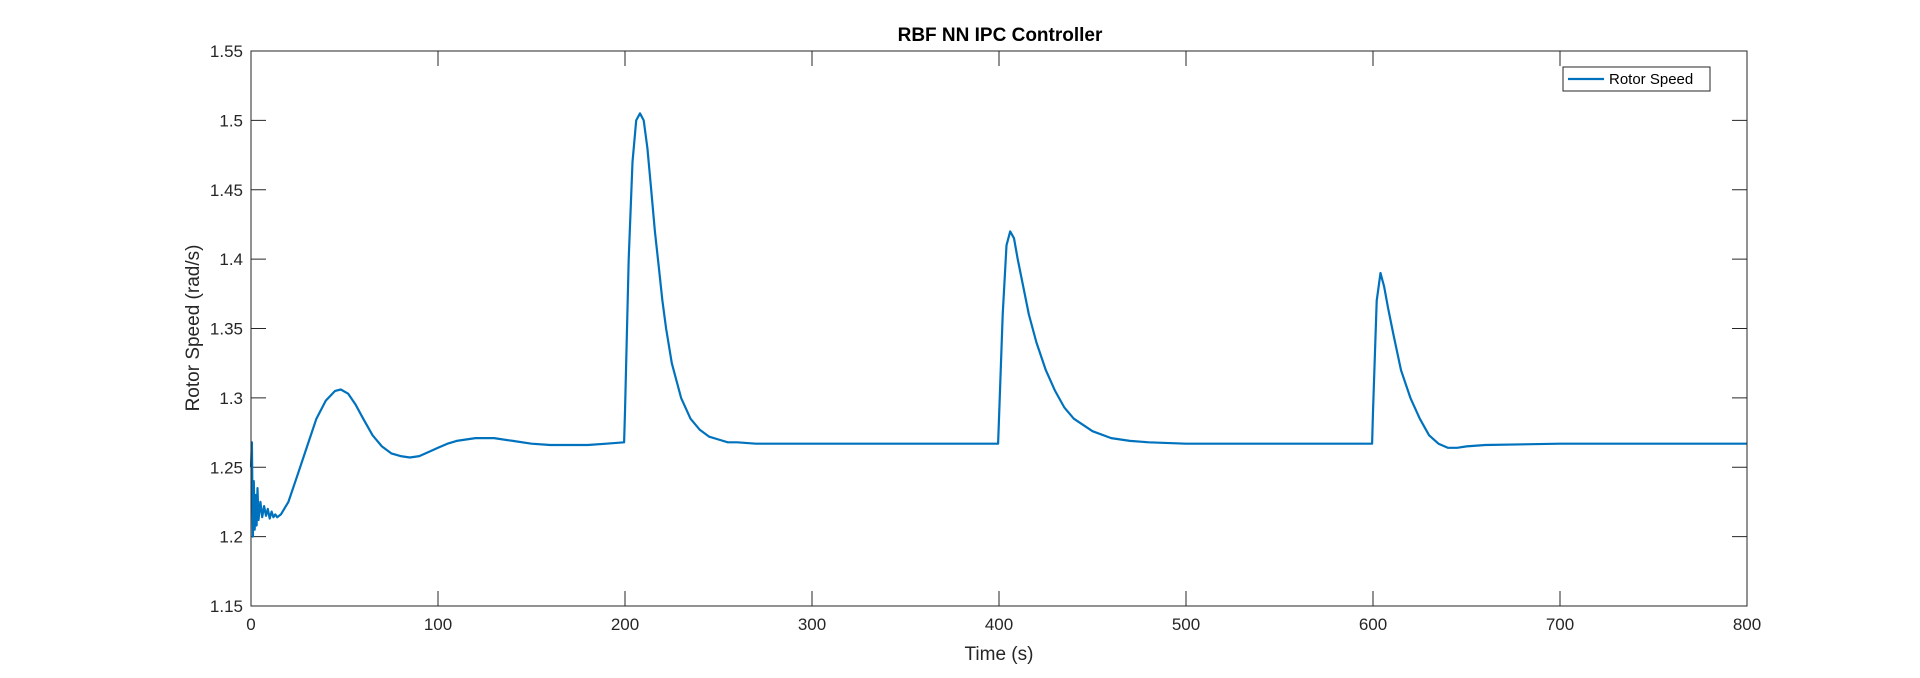 The width and height of the screenshot is (1920, 678). Describe the element at coordinates (231, 398) in the screenshot. I see `y-tick-label: 1.3` at that location.